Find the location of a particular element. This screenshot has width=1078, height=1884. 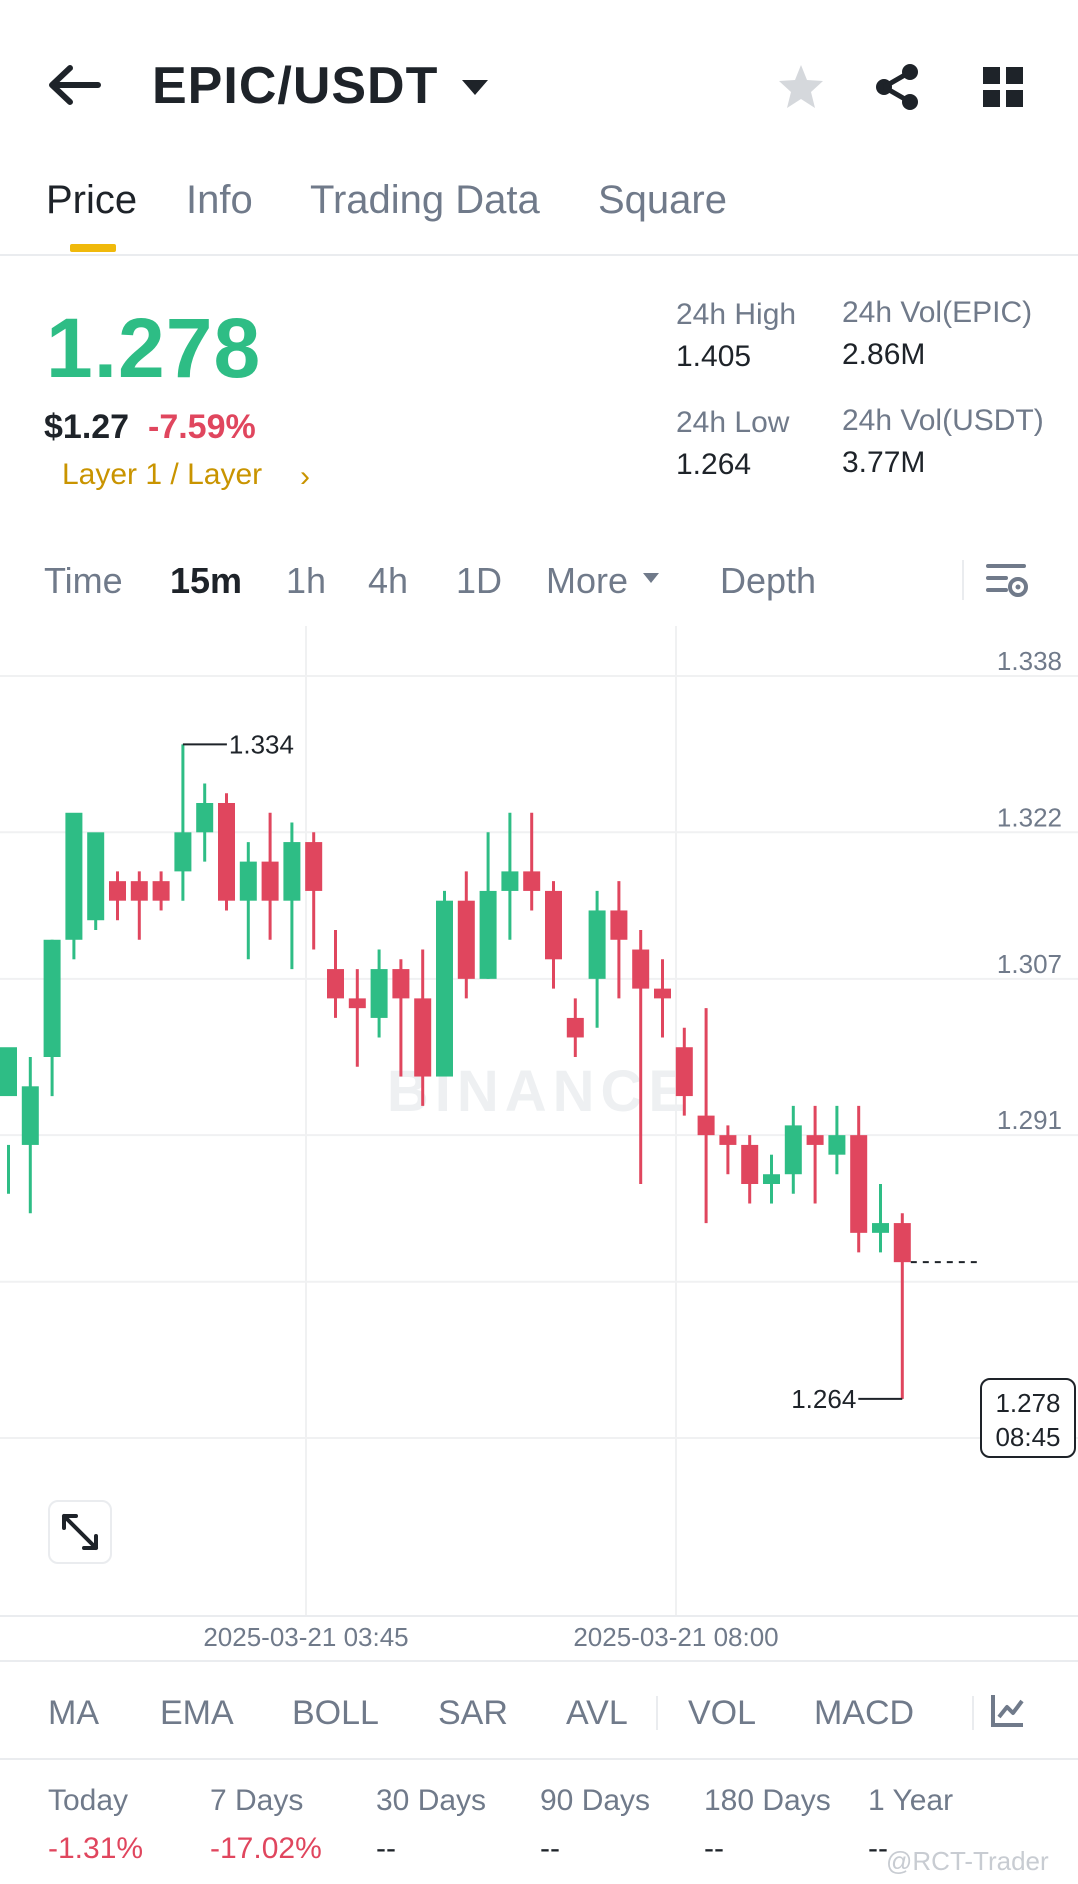

perf-value-1y: -- is located at coordinates (878, 1848).